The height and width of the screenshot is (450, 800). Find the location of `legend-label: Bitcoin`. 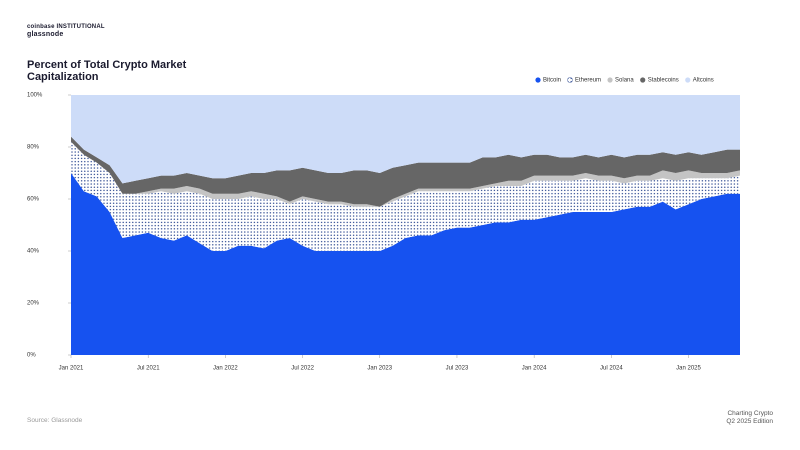

legend-label: Bitcoin is located at coordinates (552, 81).